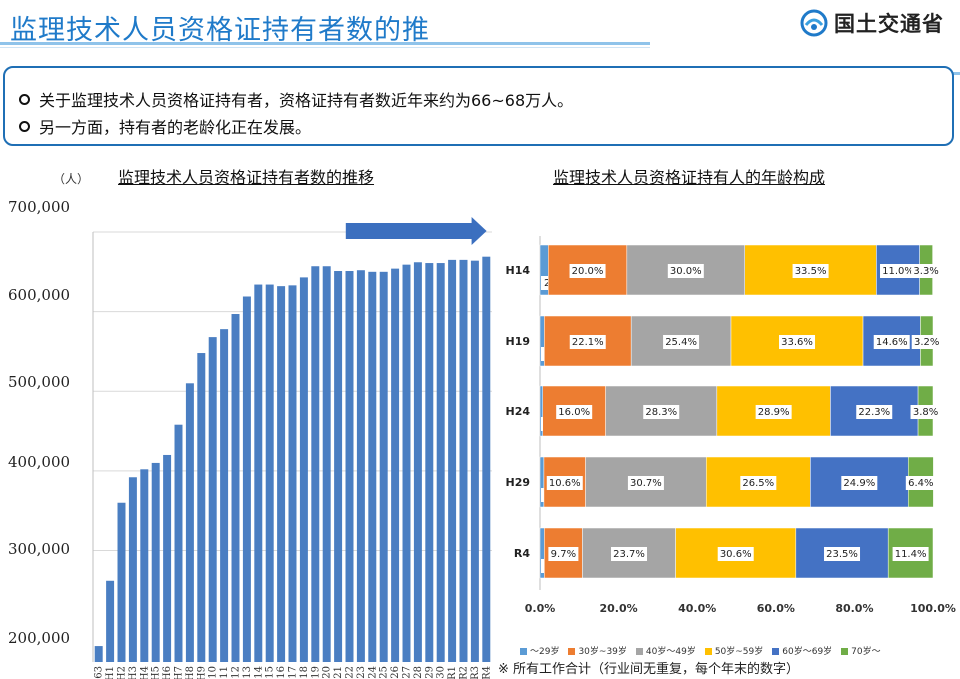 This screenshot has width=960, height=679. I want to click on y-axis-unit: （人）, so click(71, 179).